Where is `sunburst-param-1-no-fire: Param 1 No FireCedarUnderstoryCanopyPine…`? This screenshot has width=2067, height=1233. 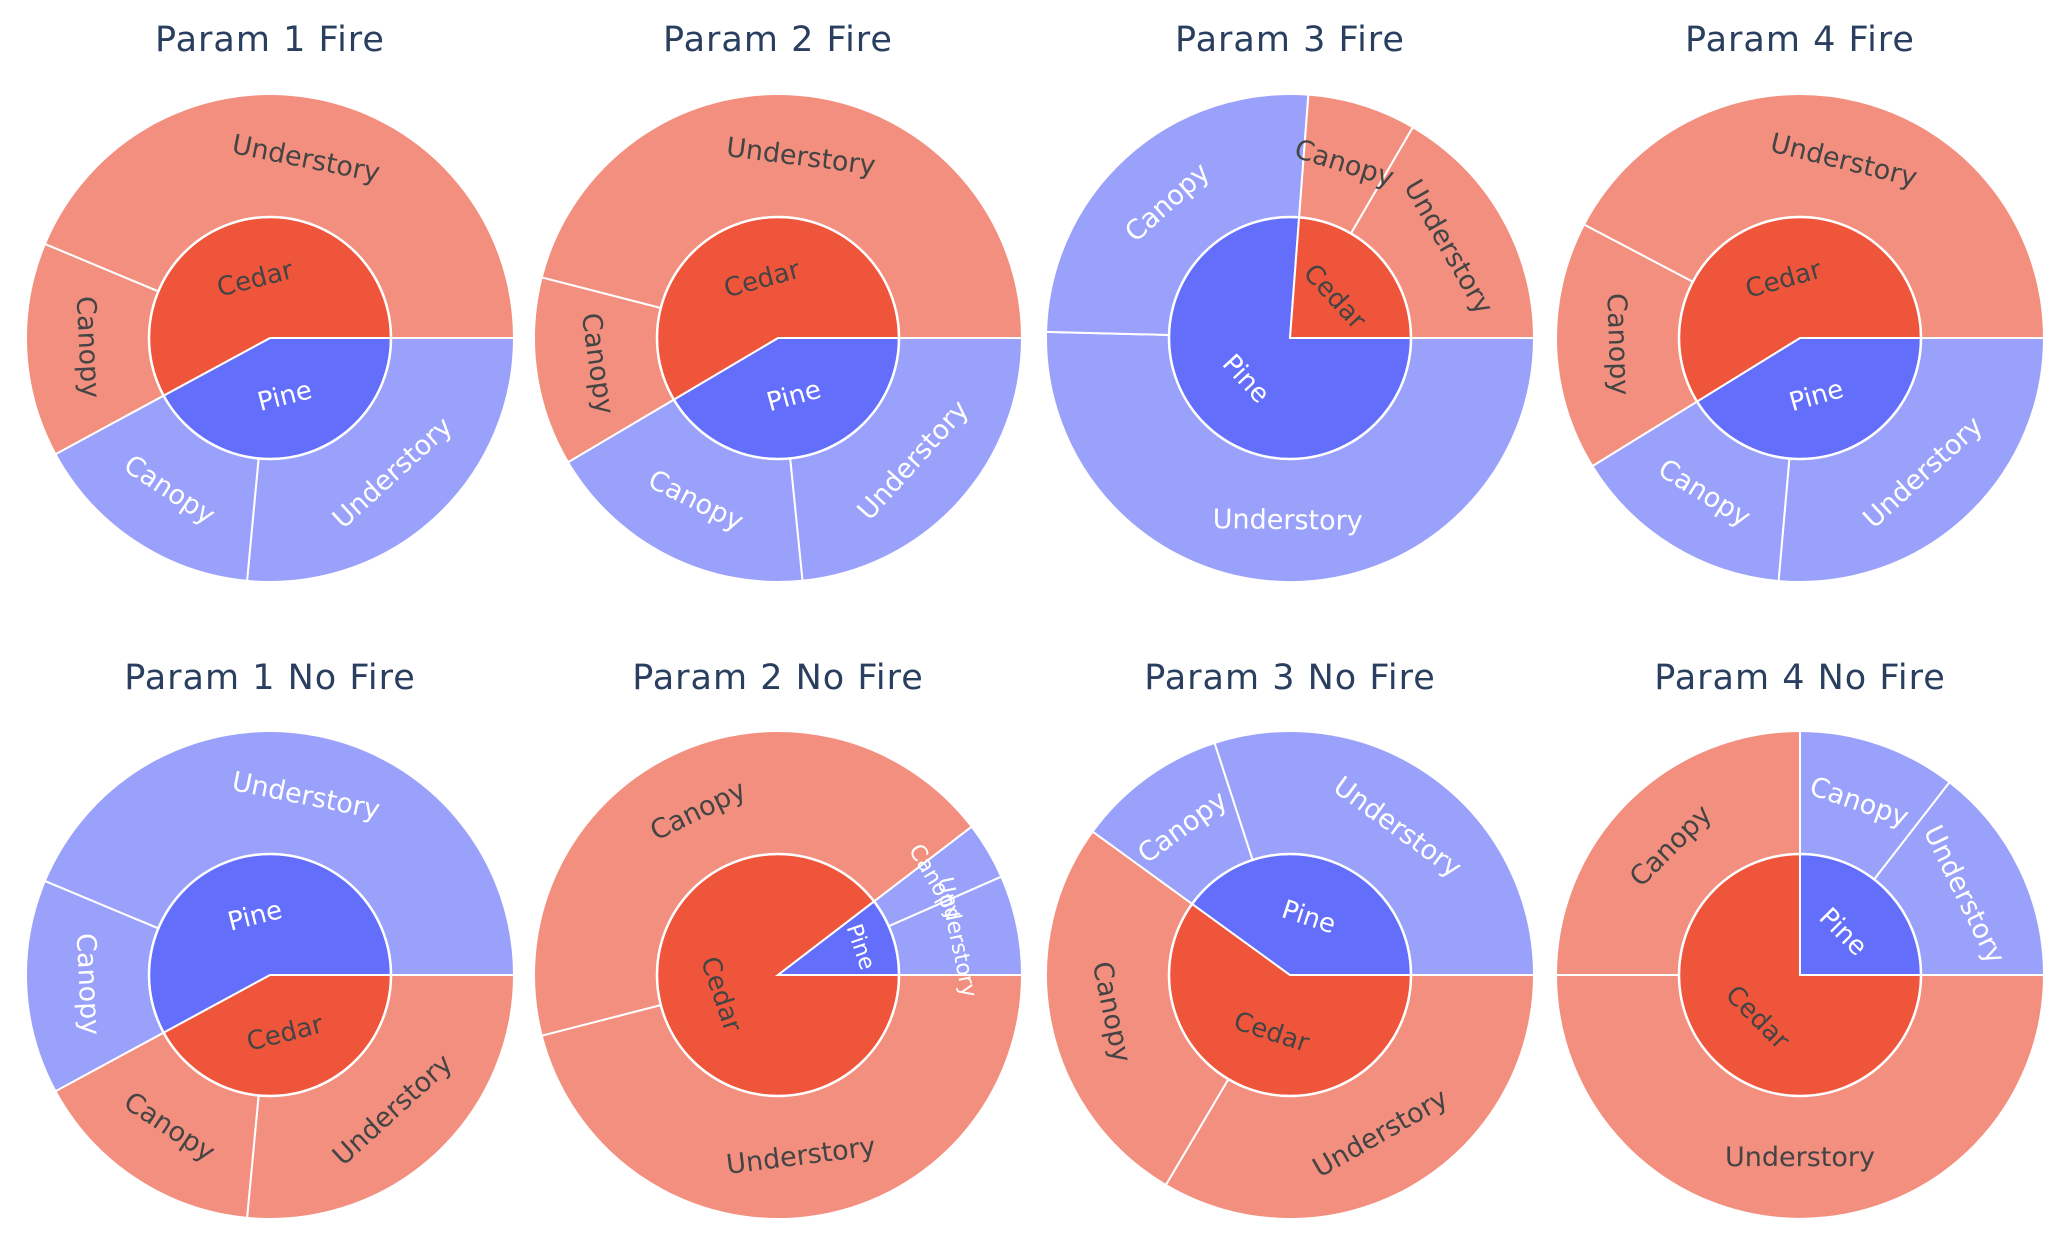 sunburst-param-1-no-fire: Param 1 No FireCedarUnderstoryCanopyPine… is located at coordinates (270, 939).